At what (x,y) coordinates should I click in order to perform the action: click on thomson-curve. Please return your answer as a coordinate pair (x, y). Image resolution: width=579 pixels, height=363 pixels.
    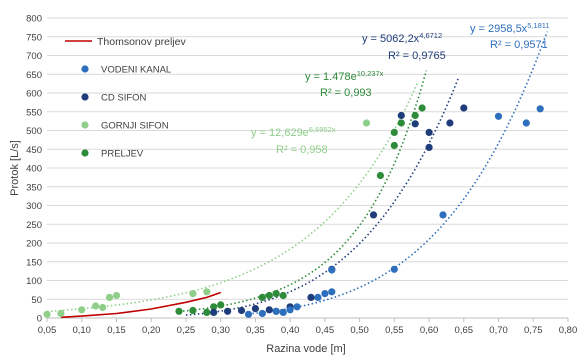
    Looking at the image, I should click on (140, 305).